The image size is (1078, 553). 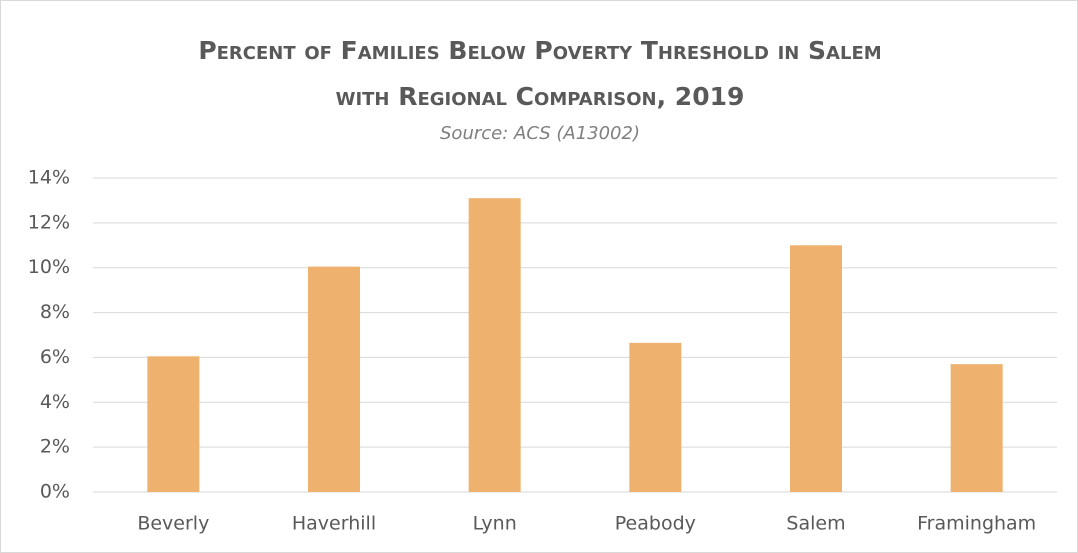 I want to click on y-tick-label: 4%, so click(x=55, y=402).